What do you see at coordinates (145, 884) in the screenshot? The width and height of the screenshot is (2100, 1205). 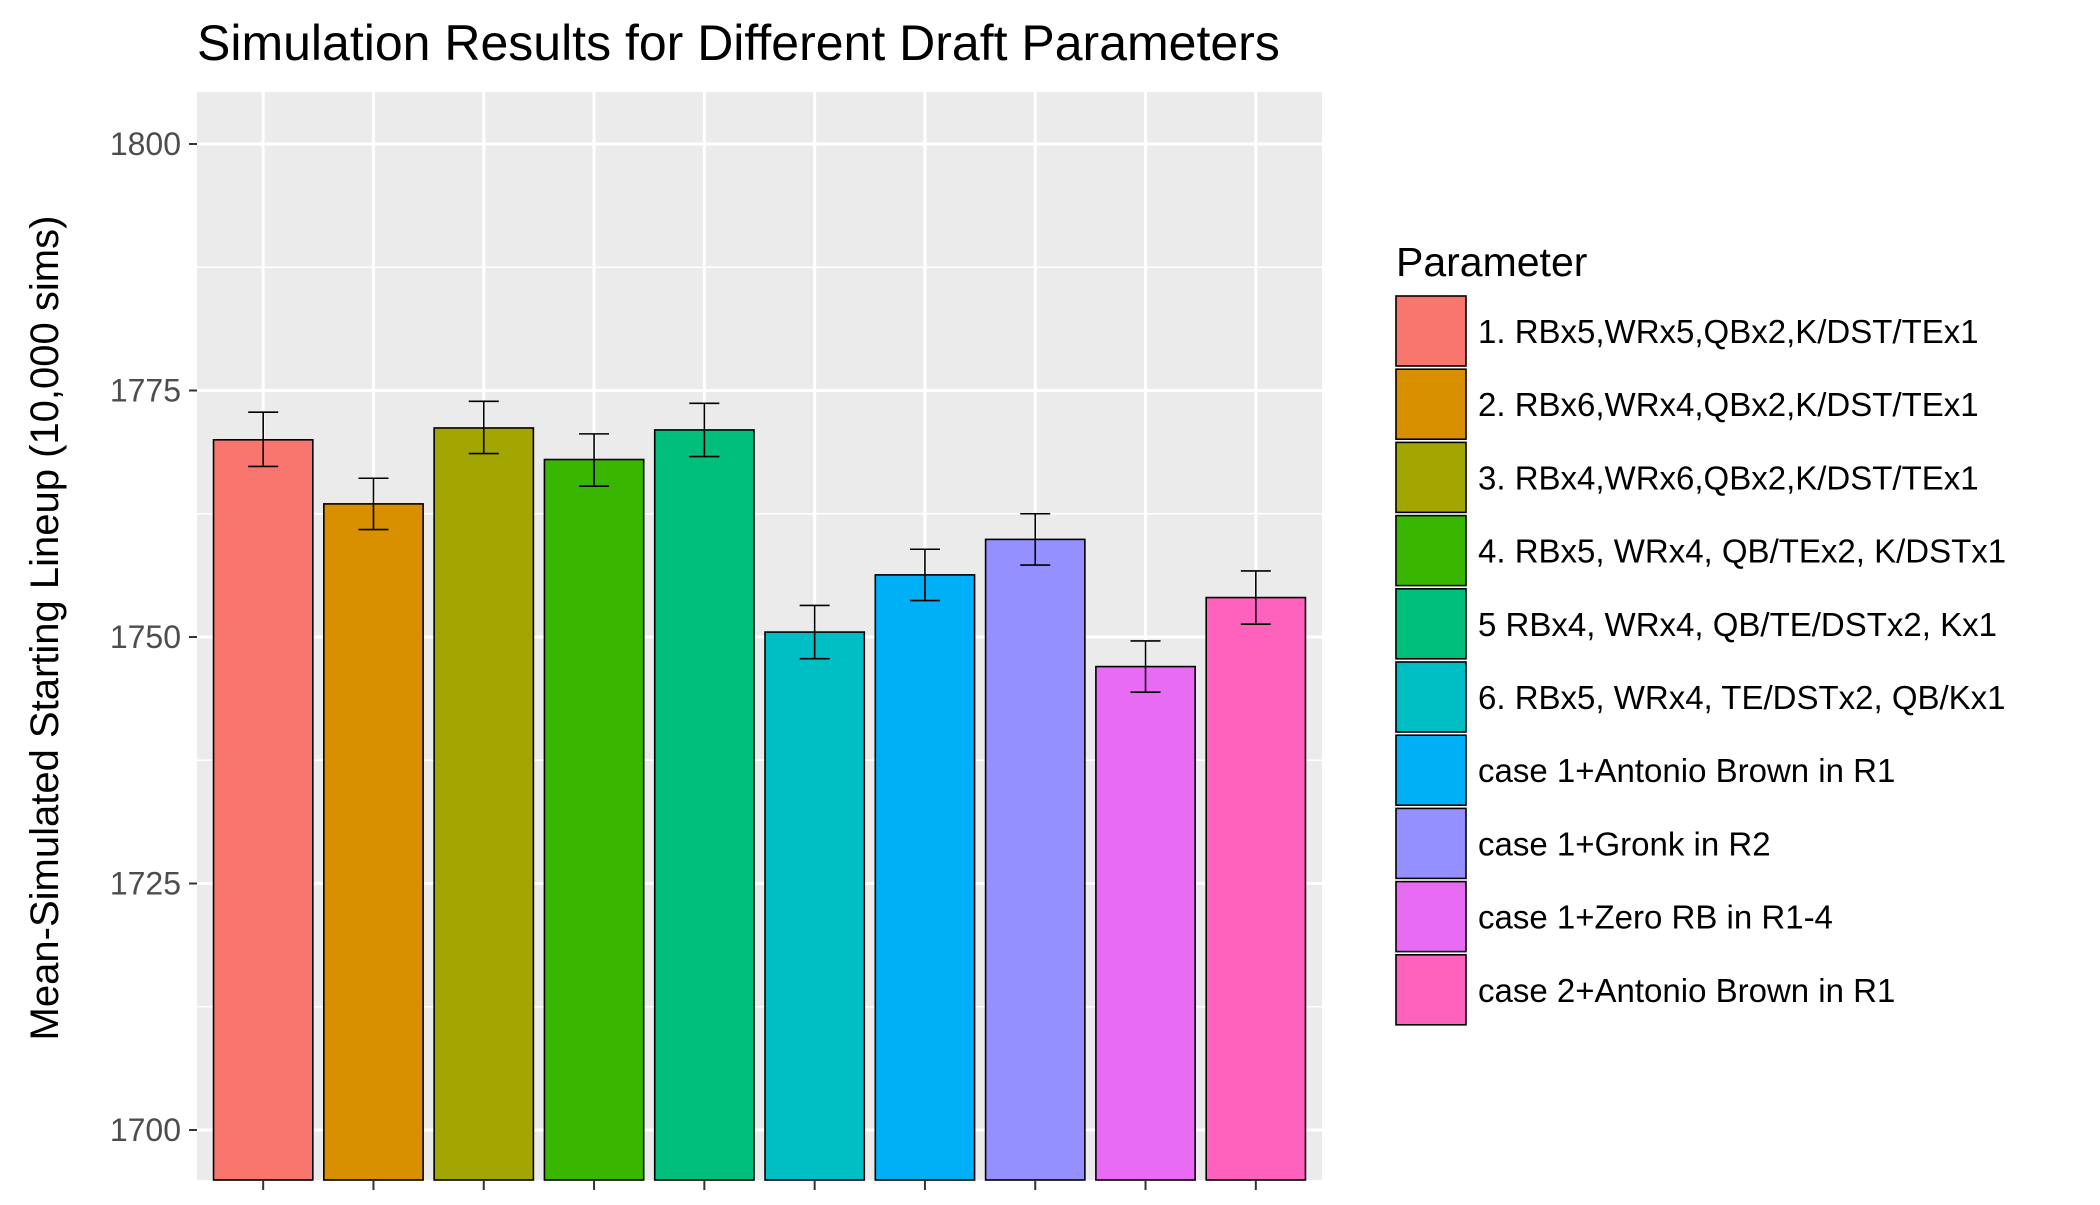 I see `y-tick-label: 1725` at bounding box center [145, 884].